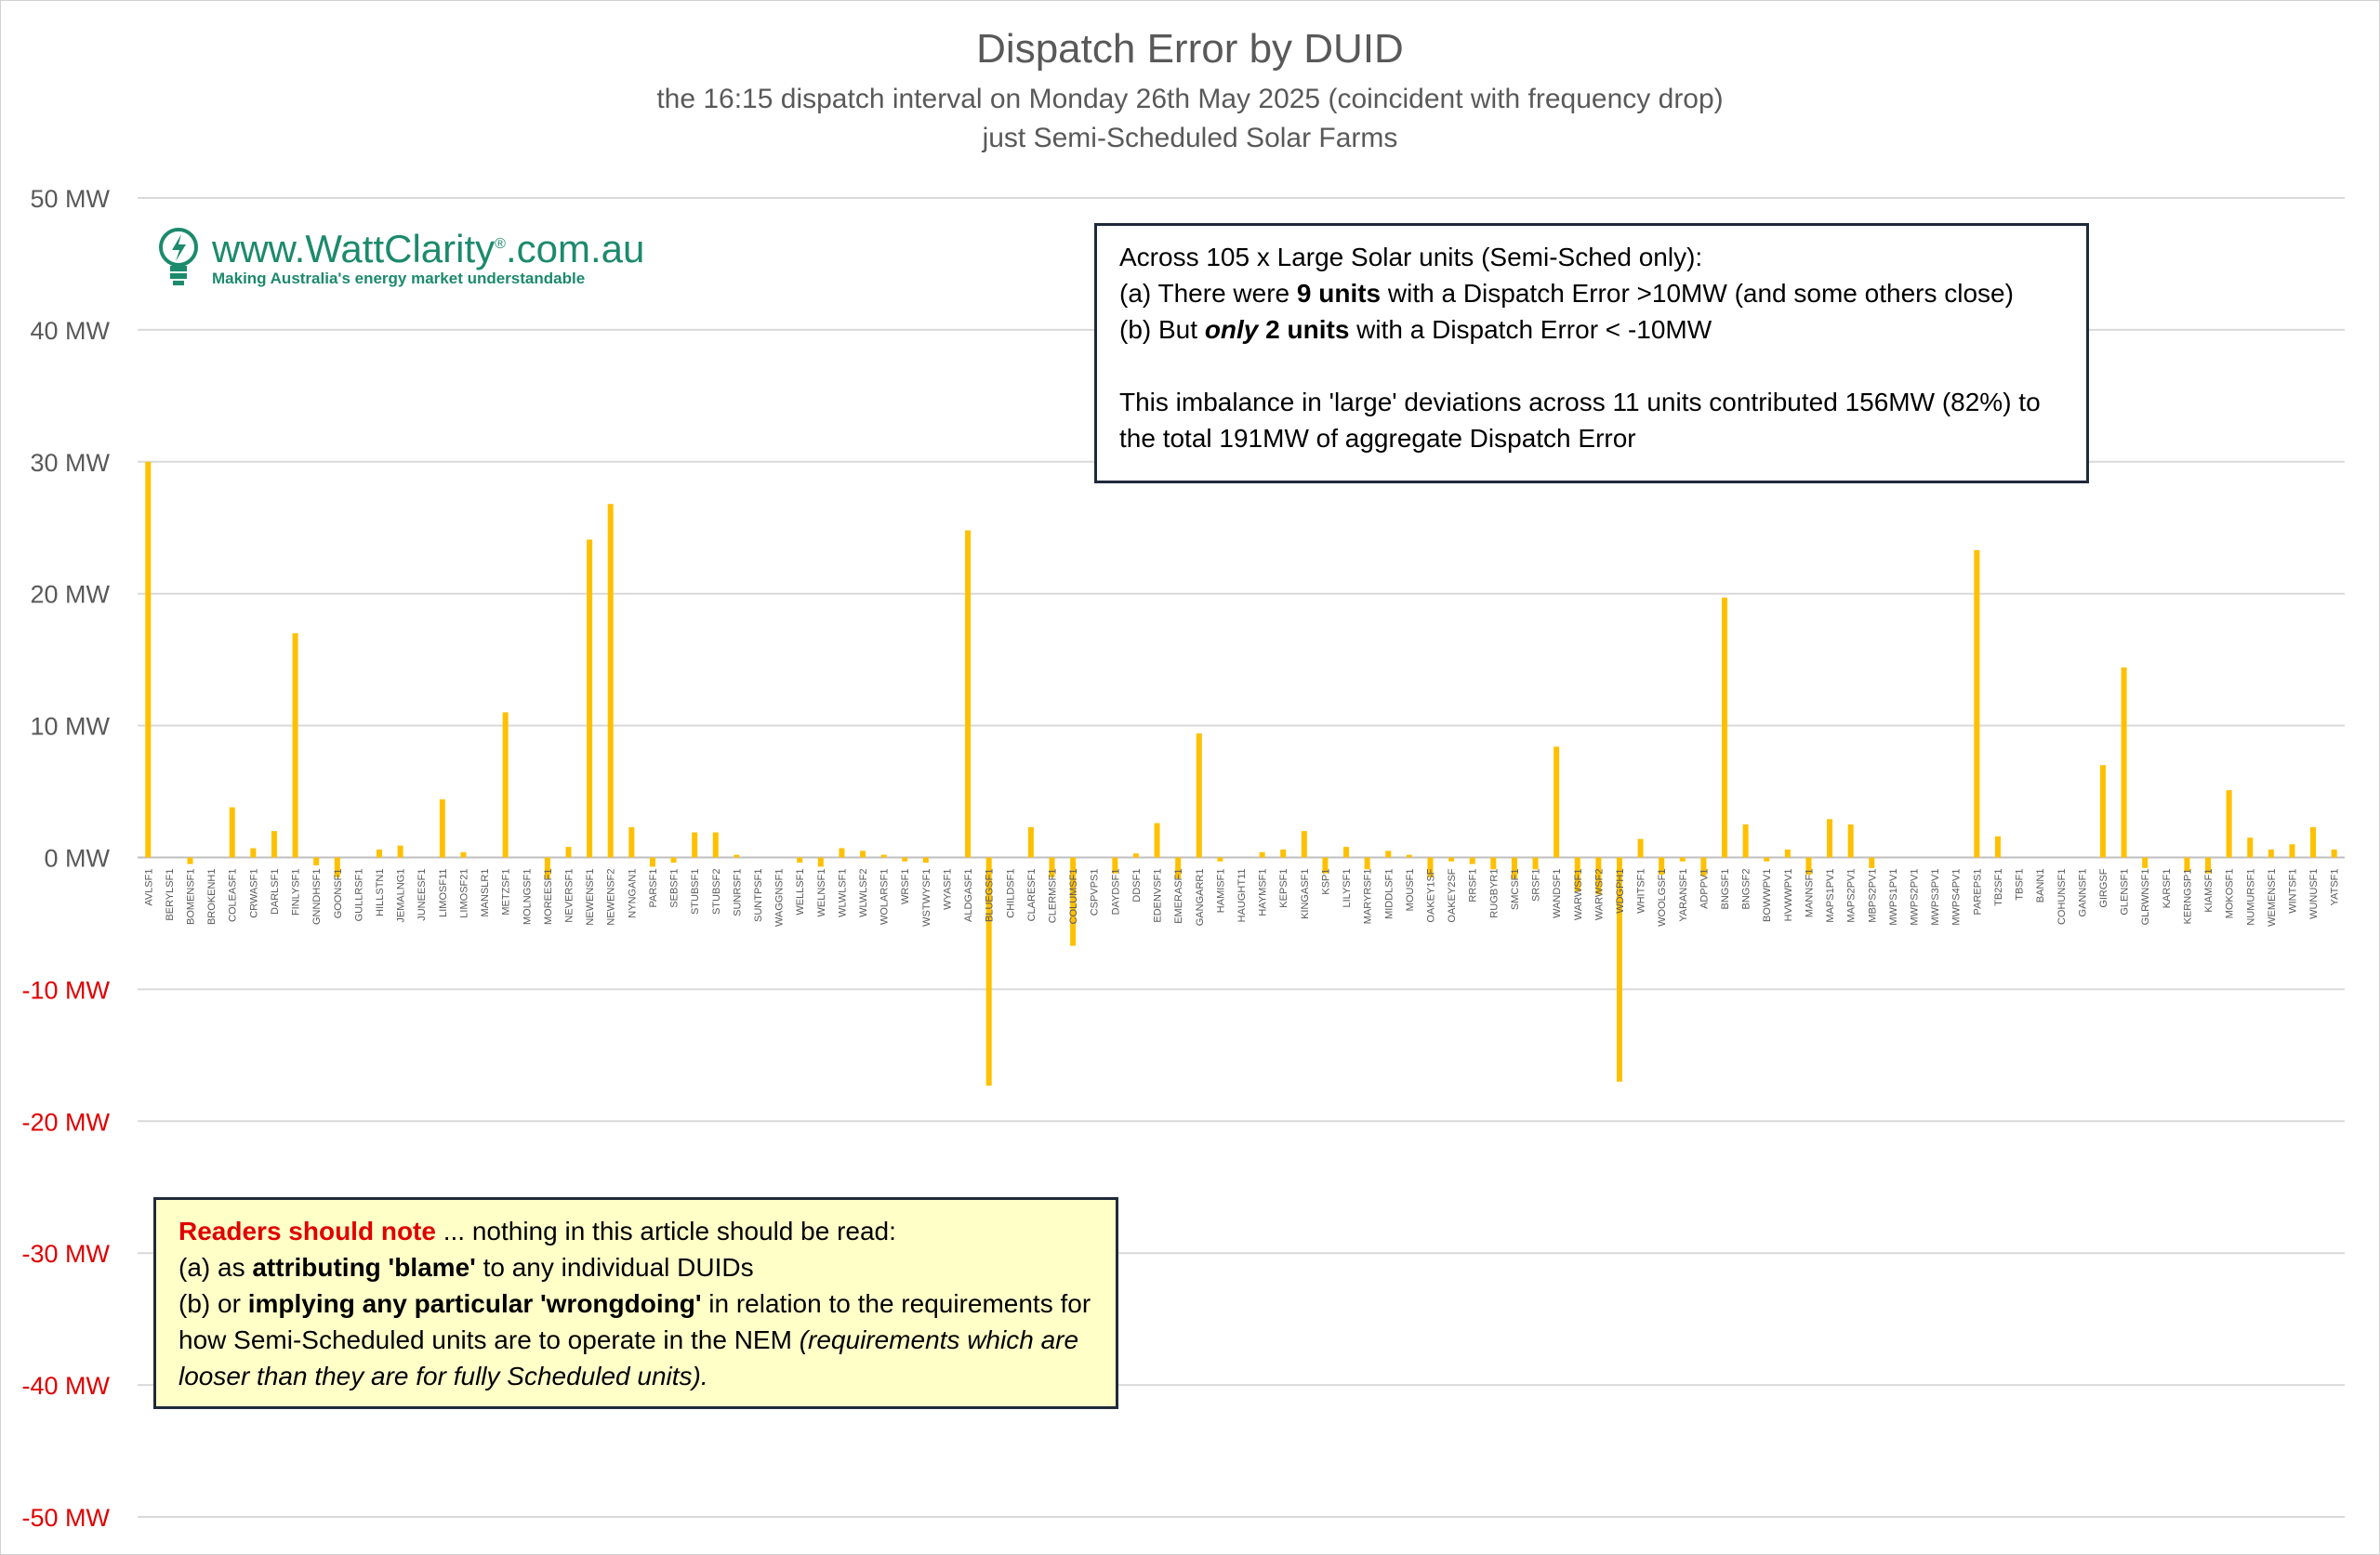 Image resolution: width=2380 pixels, height=1555 pixels. I want to click on x-tick-label: WARWSF1, so click(1578, 895).